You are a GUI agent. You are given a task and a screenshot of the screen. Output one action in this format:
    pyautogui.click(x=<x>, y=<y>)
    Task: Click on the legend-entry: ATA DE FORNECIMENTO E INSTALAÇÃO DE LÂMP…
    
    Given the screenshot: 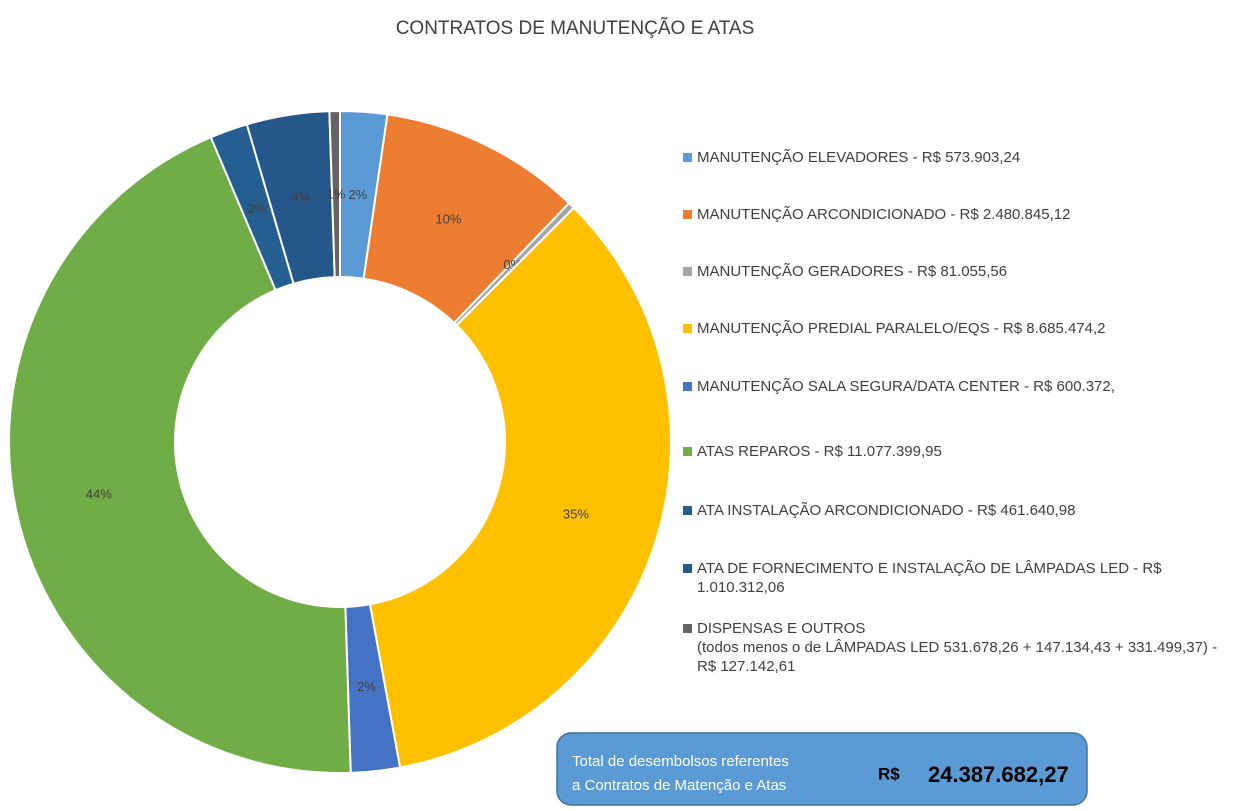 What is the action you would take?
    pyautogui.click(x=963, y=578)
    